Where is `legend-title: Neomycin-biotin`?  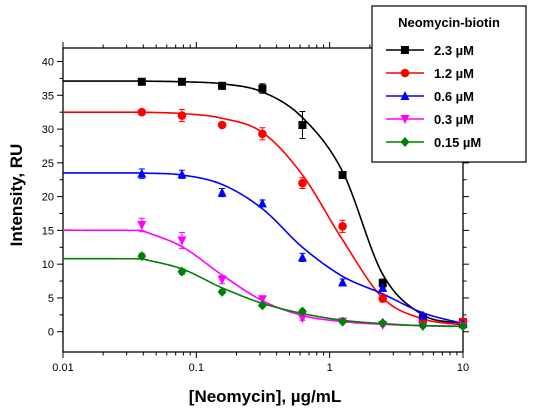
legend-title: Neomycin-biotin is located at coordinates (449, 22).